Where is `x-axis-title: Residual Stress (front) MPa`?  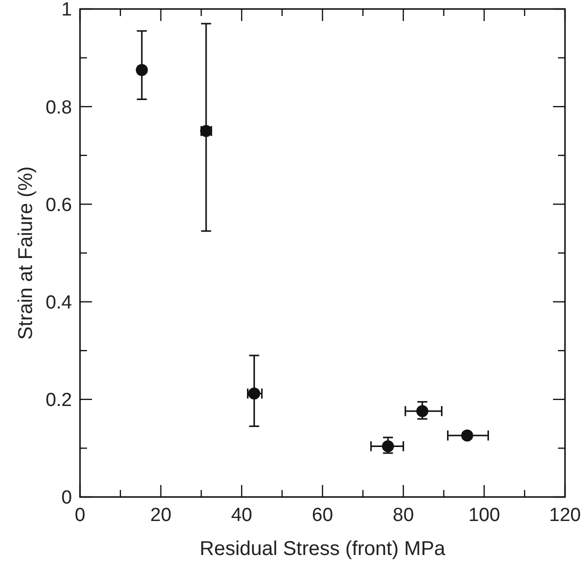 x-axis-title: Residual Stress (front) MPa is located at coordinates (323, 549).